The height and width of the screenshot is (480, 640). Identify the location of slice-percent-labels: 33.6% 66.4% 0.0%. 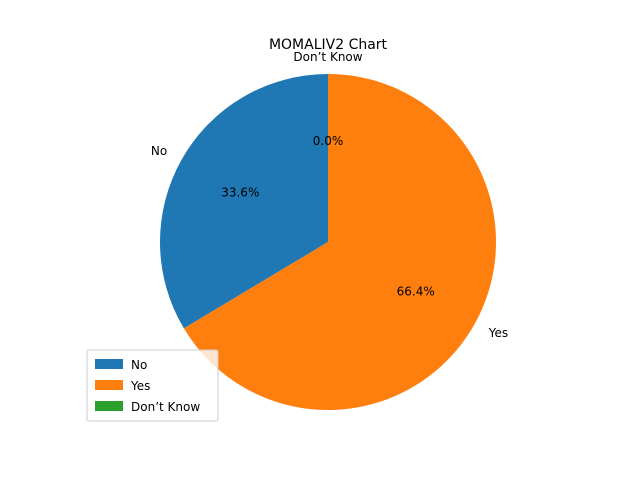
(328, 216).